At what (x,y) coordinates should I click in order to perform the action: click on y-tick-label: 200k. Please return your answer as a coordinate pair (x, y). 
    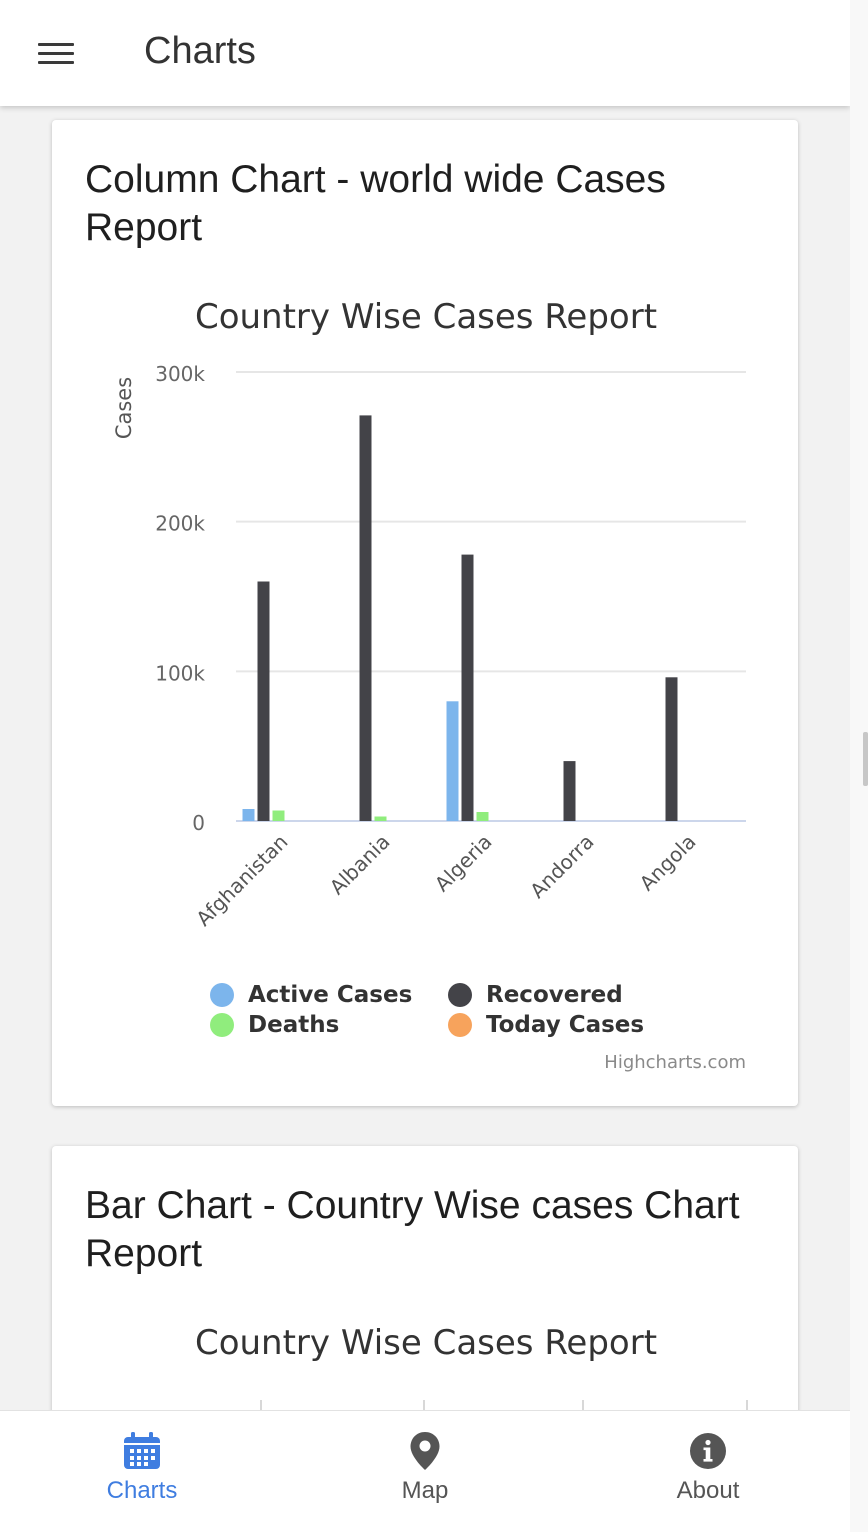
    Looking at the image, I should click on (180, 524).